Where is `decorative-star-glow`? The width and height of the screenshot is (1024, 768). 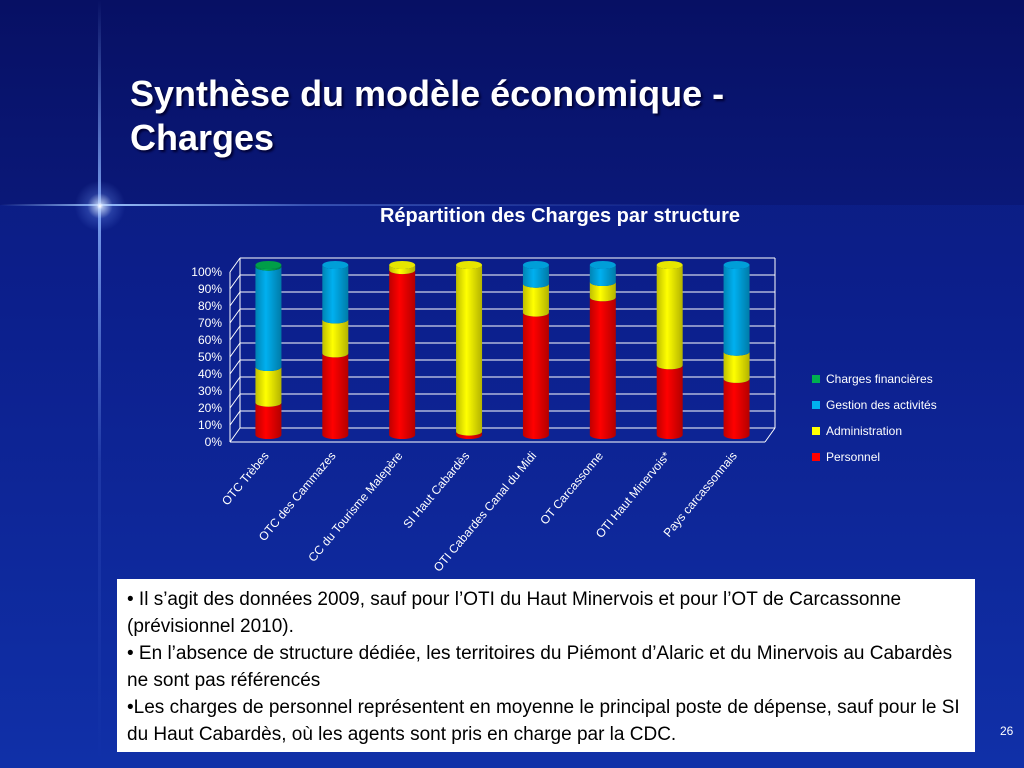 decorative-star-glow is located at coordinates (100, 206).